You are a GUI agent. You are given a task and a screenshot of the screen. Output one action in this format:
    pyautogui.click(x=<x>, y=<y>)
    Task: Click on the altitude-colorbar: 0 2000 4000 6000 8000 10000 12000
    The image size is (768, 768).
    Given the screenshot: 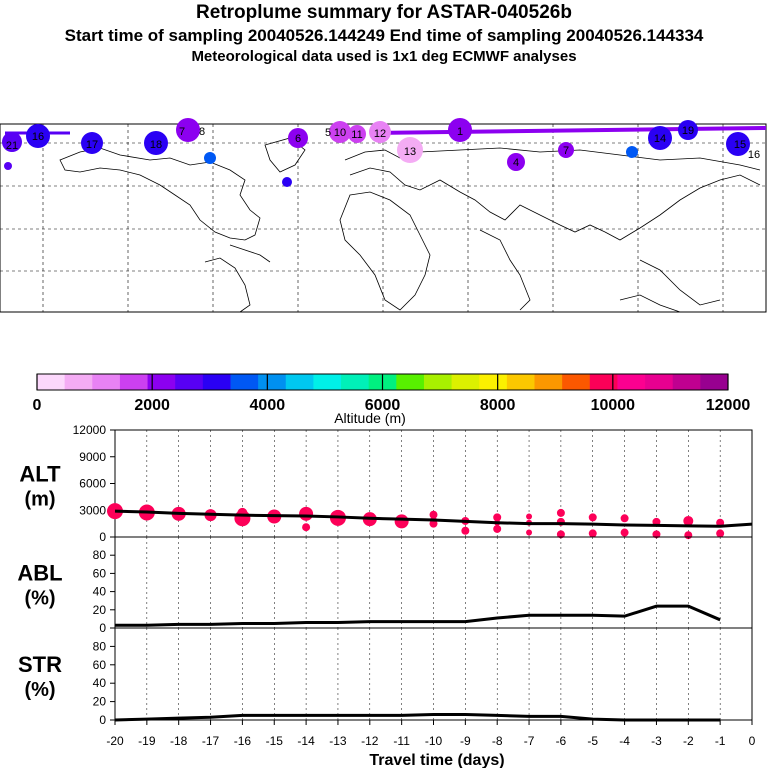 What is the action you would take?
    pyautogui.click(x=392, y=393)
    